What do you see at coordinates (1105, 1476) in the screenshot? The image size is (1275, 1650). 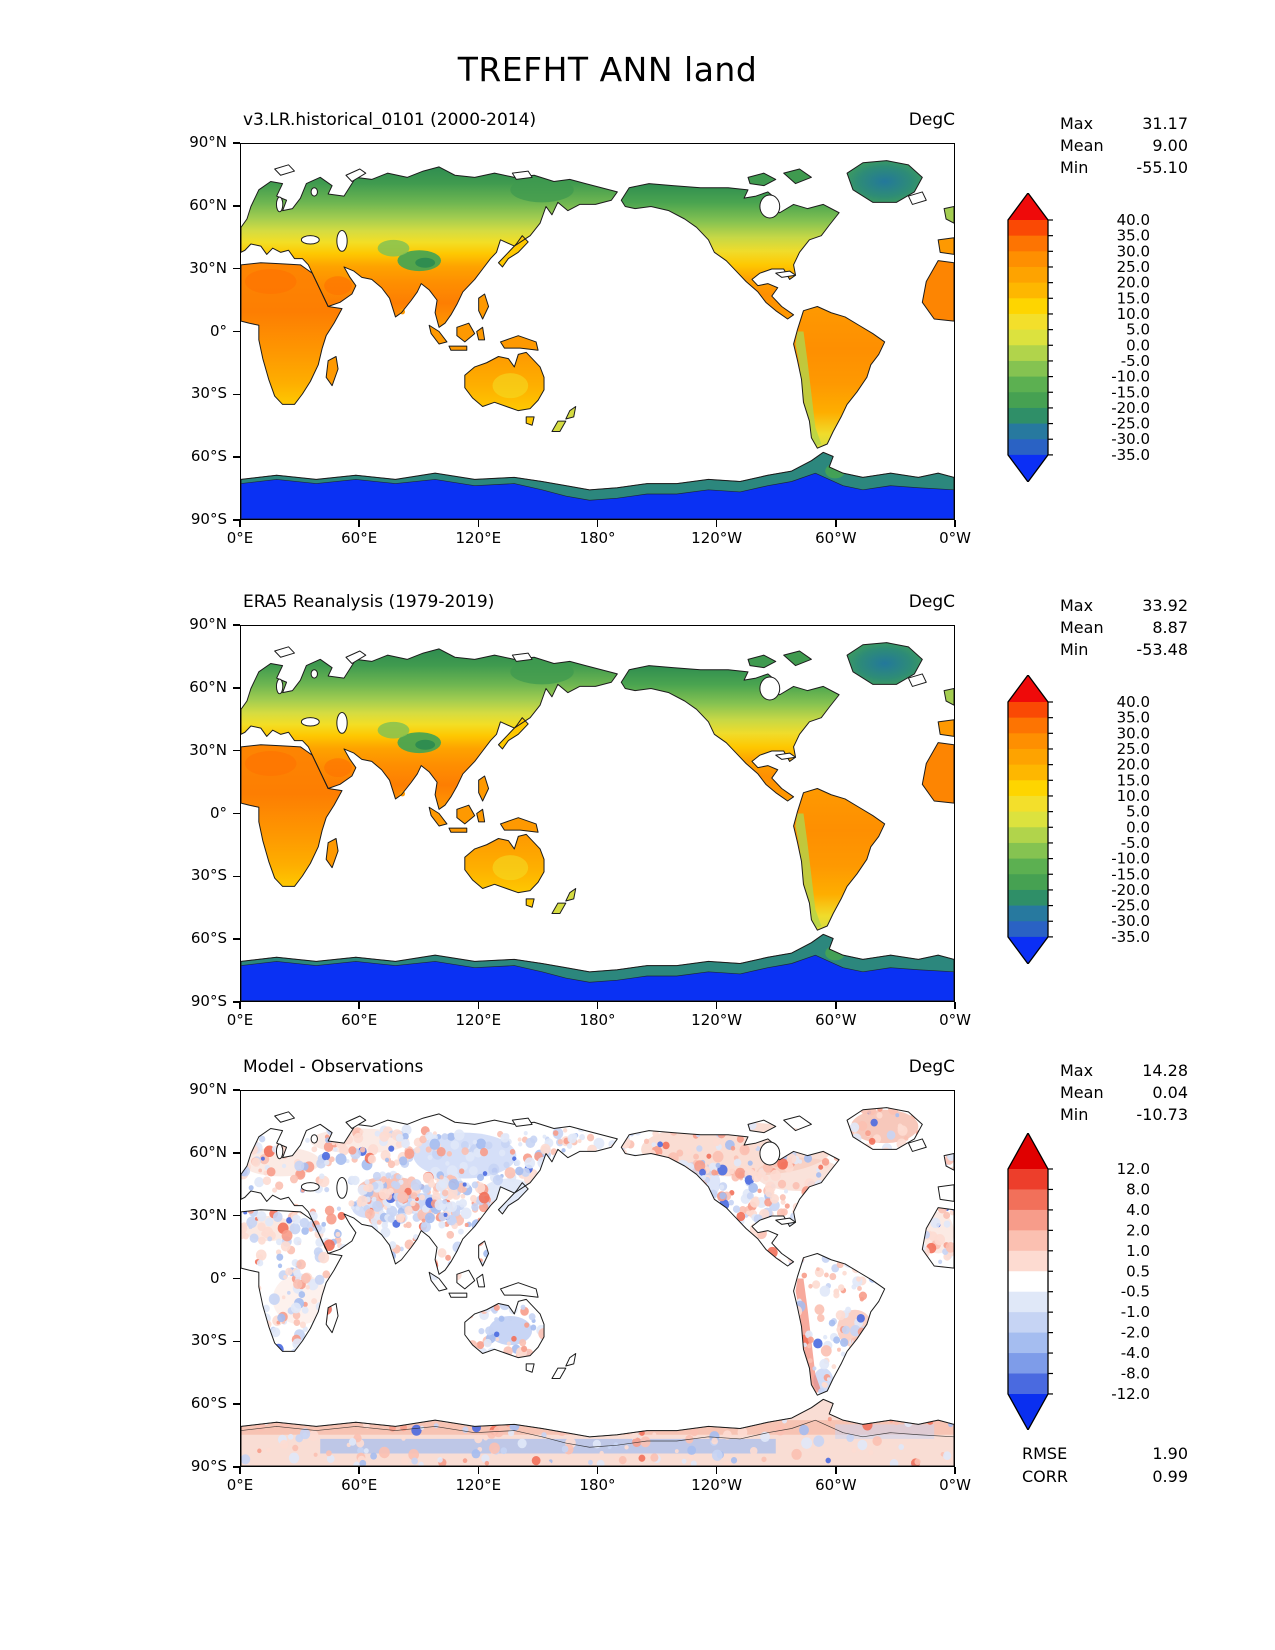 I see `metric-corr: CORR 0.99` at bounding box center [1105, 1476].